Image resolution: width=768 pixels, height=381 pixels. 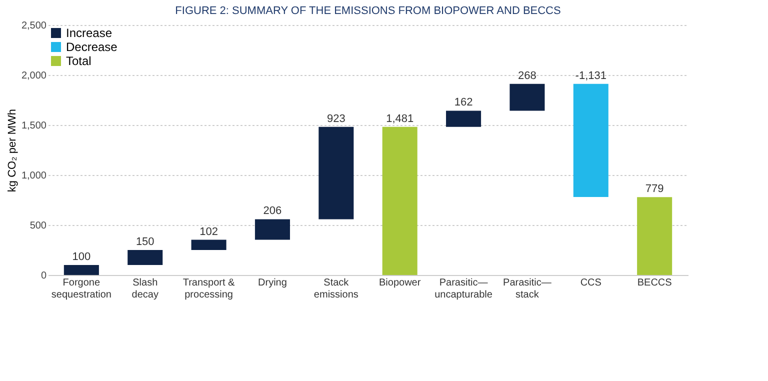 I want to click on x-tick-label: Parasitic— uncapturable, so click(x=463, y=289).